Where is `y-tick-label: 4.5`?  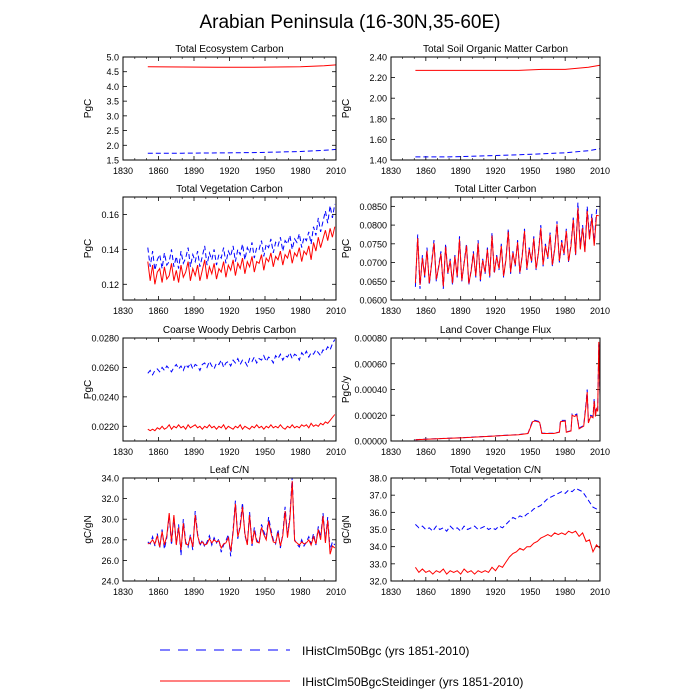
y-tick-label: 4.5 is located at coordinates (112, 72).